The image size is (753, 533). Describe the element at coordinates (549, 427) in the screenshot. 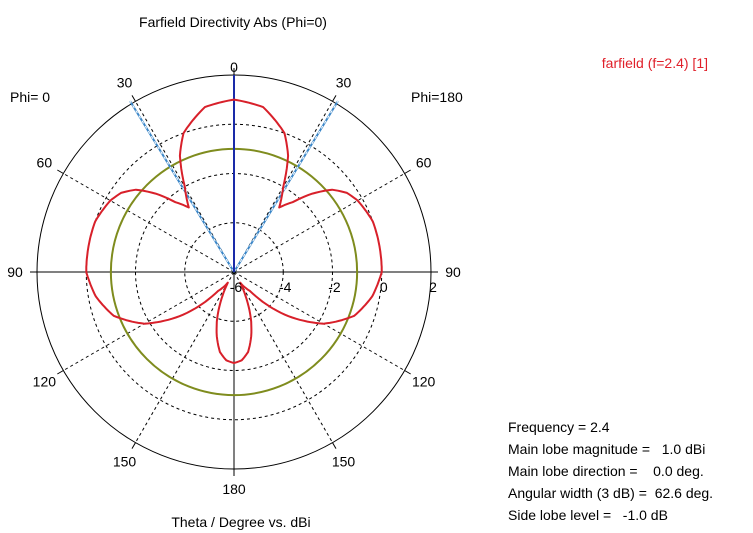

I see `stat-label: Frequency =` at that location.